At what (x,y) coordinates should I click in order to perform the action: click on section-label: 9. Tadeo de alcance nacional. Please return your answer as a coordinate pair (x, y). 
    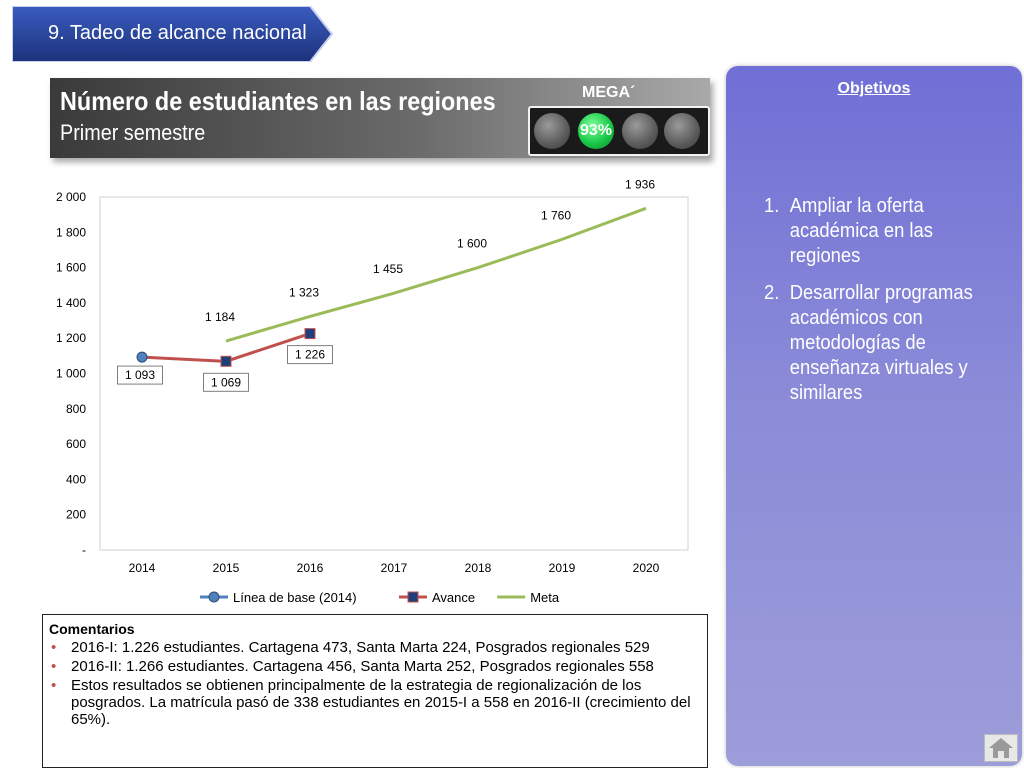
    Looking at the image, I should click on (177, 33).